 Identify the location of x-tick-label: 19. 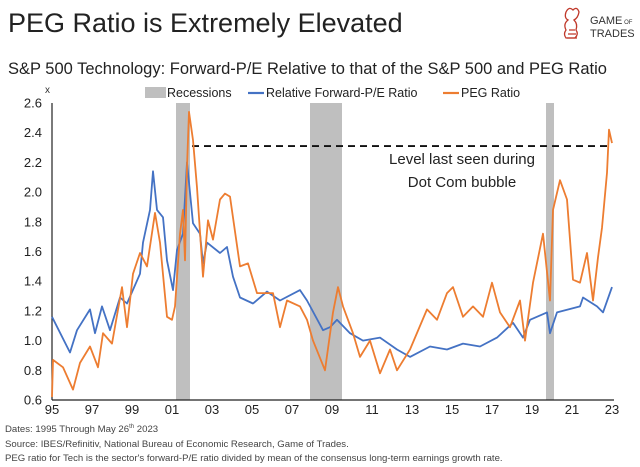
(532, 409).